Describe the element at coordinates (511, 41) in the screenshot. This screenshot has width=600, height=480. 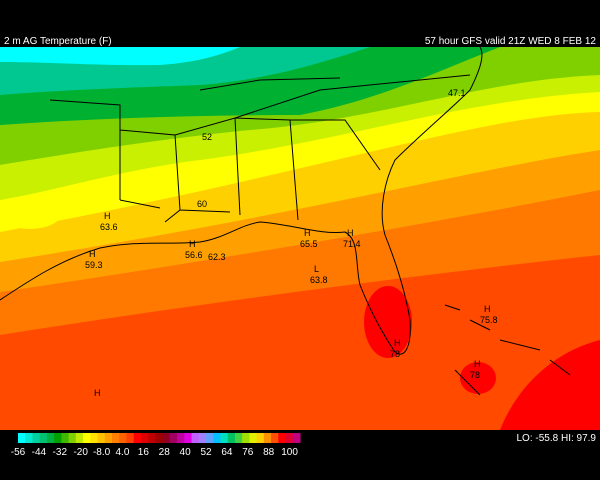
I see `model-info: 57 hour GFS valid 21Z WED 8 FEB 12` at that location.